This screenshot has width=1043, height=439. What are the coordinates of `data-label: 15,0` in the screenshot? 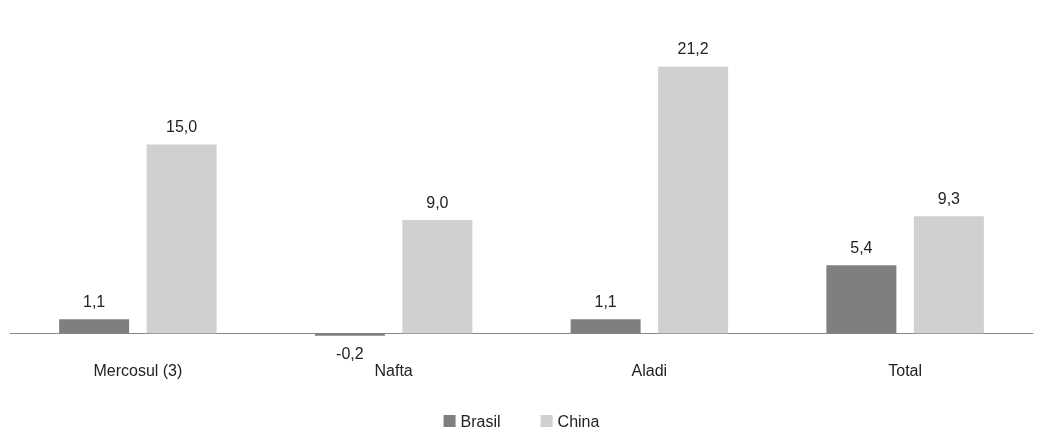 It's located at (182, 127).